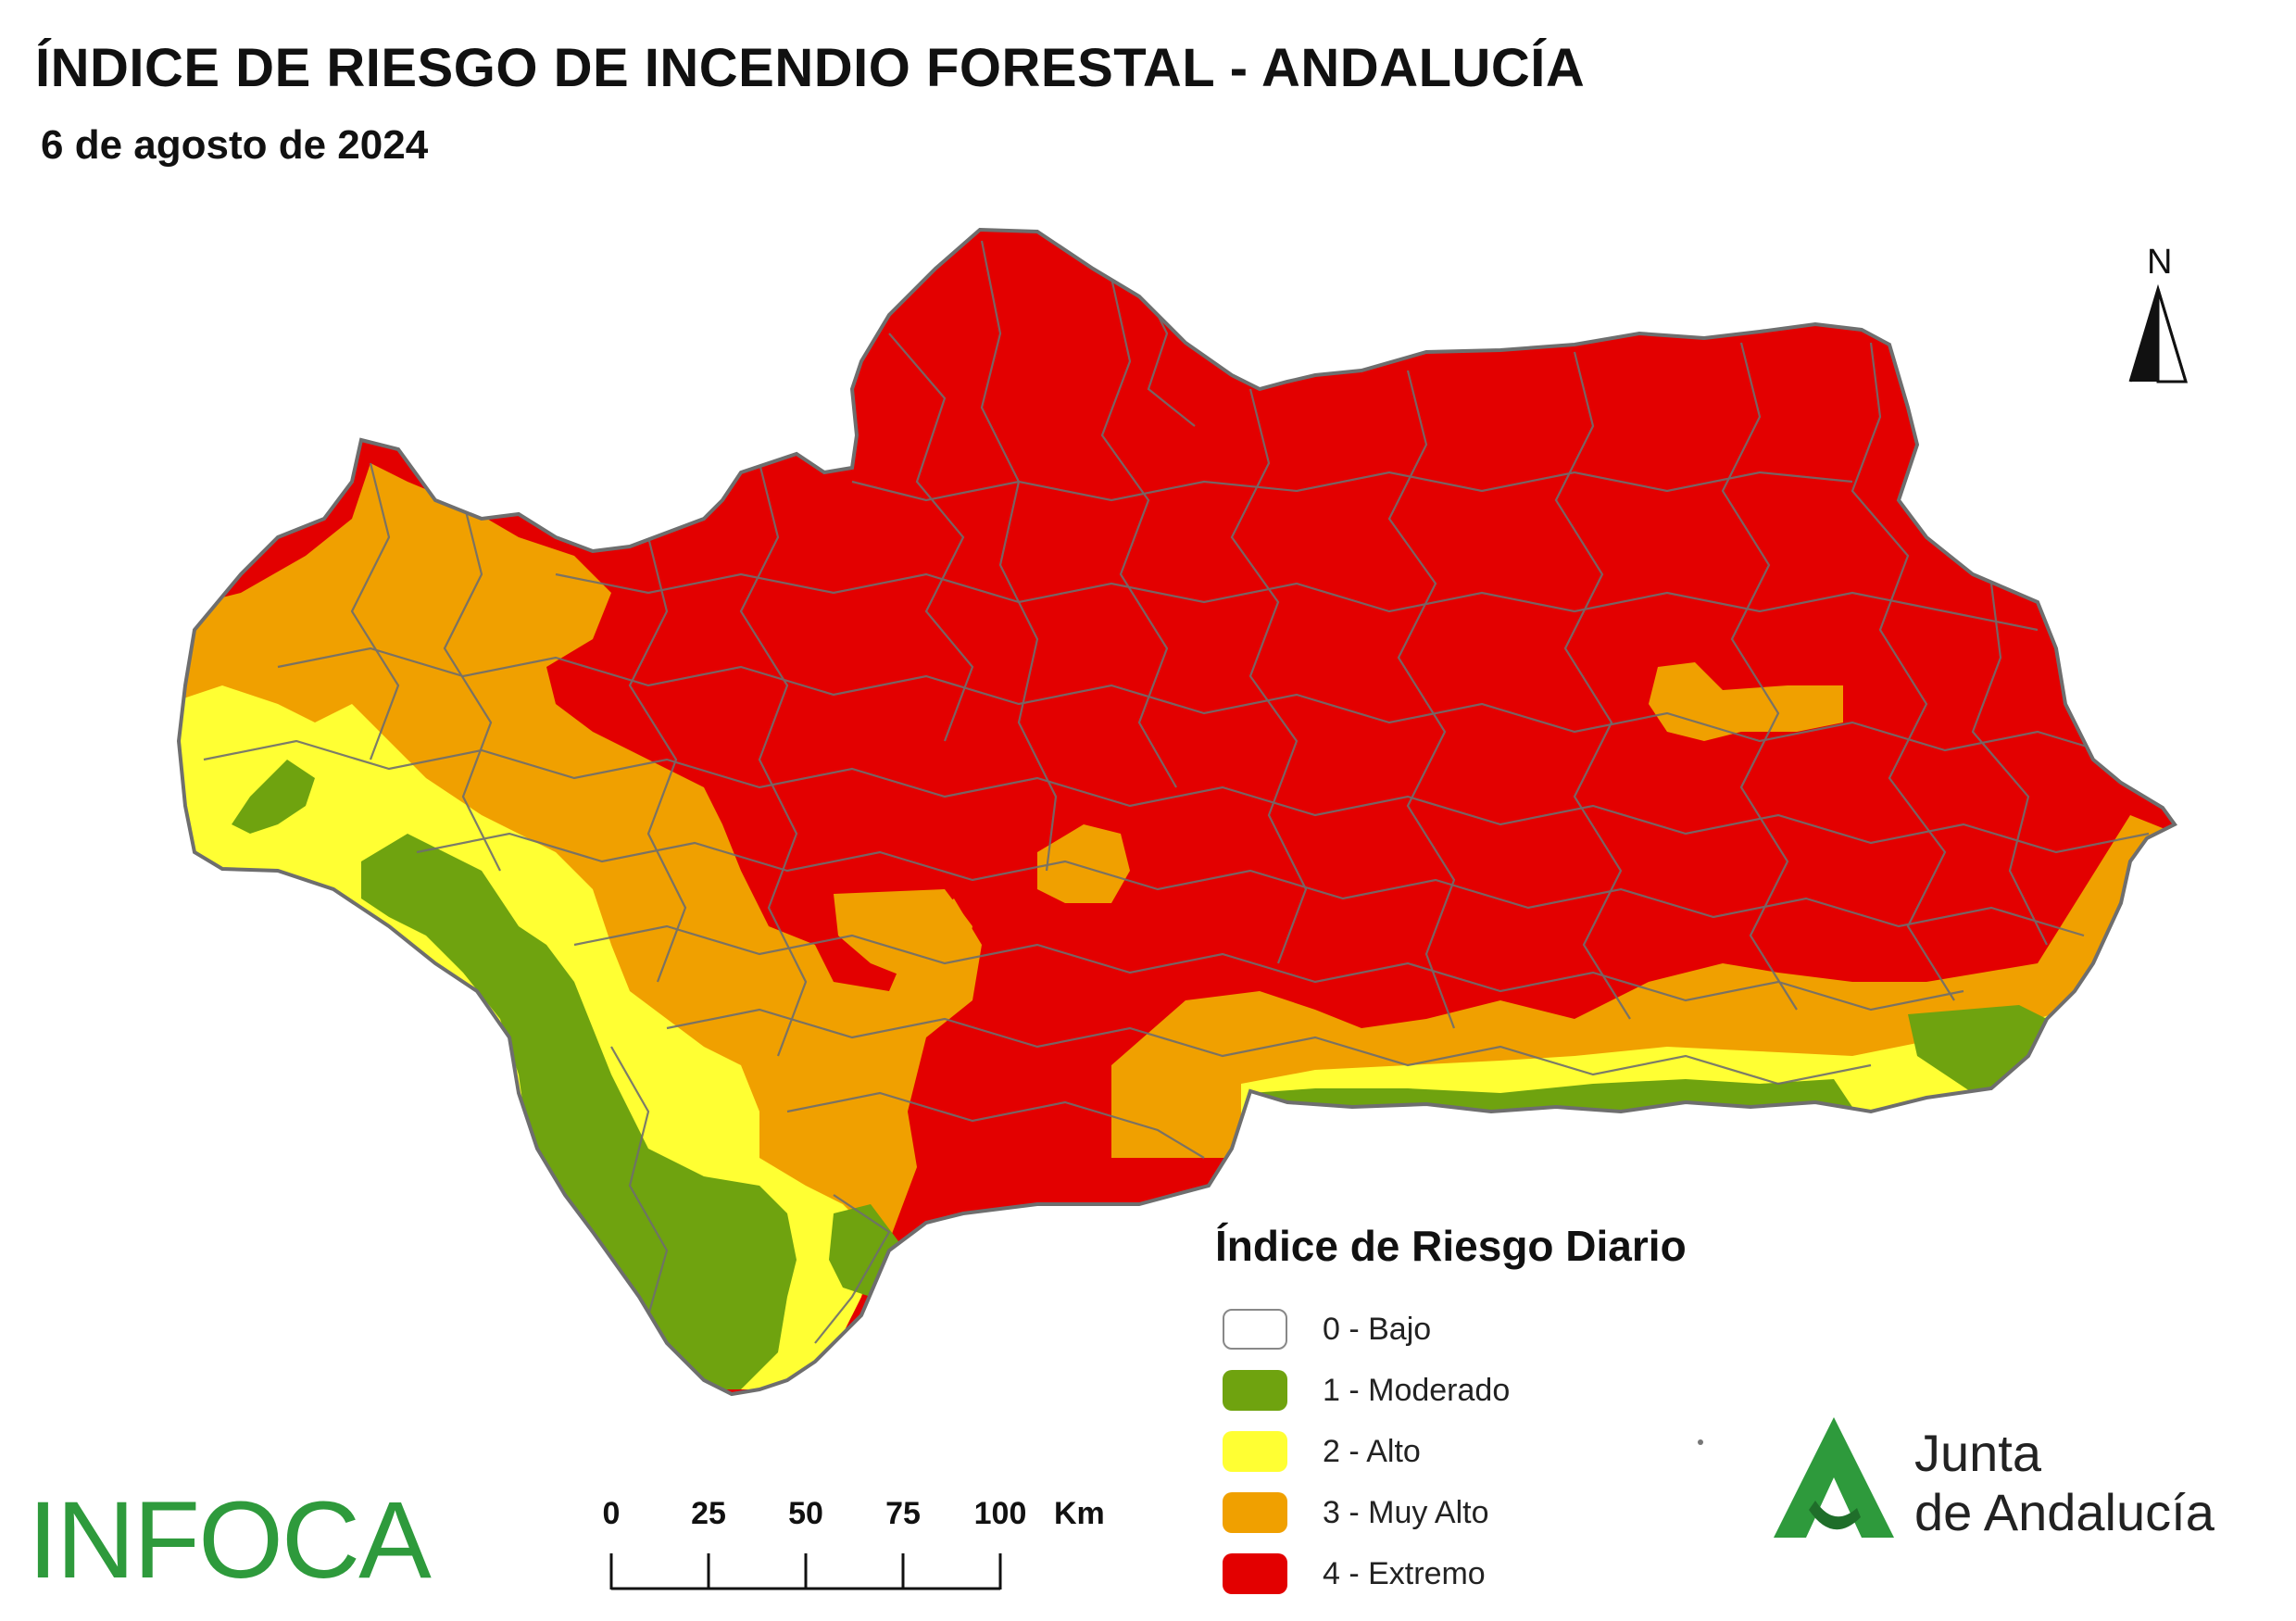  Describe the element at coordinates (1000, 1513) in the screenshot. I see `scale-tick-label: 100` at that location.